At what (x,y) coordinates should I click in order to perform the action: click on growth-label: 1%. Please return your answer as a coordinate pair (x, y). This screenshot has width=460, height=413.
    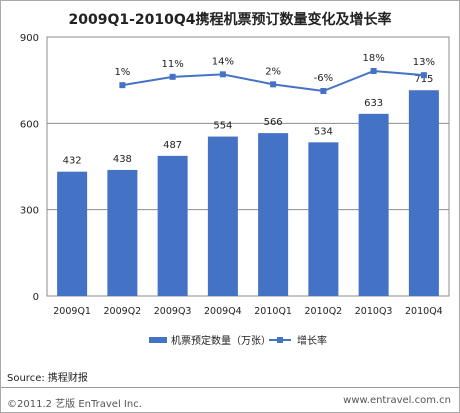
    Looking at the image, I should click on (122, 72).